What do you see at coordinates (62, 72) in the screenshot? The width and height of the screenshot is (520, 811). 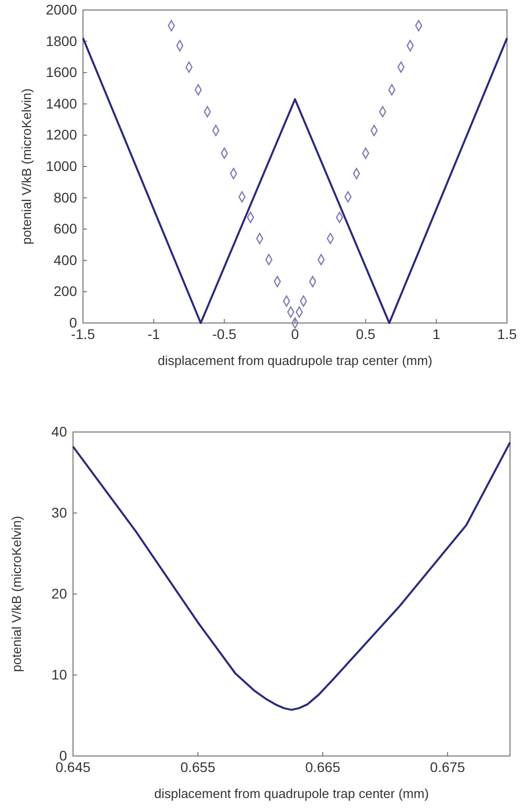 I see `y-tick-label: 1600` at bounding box center [62, 72].